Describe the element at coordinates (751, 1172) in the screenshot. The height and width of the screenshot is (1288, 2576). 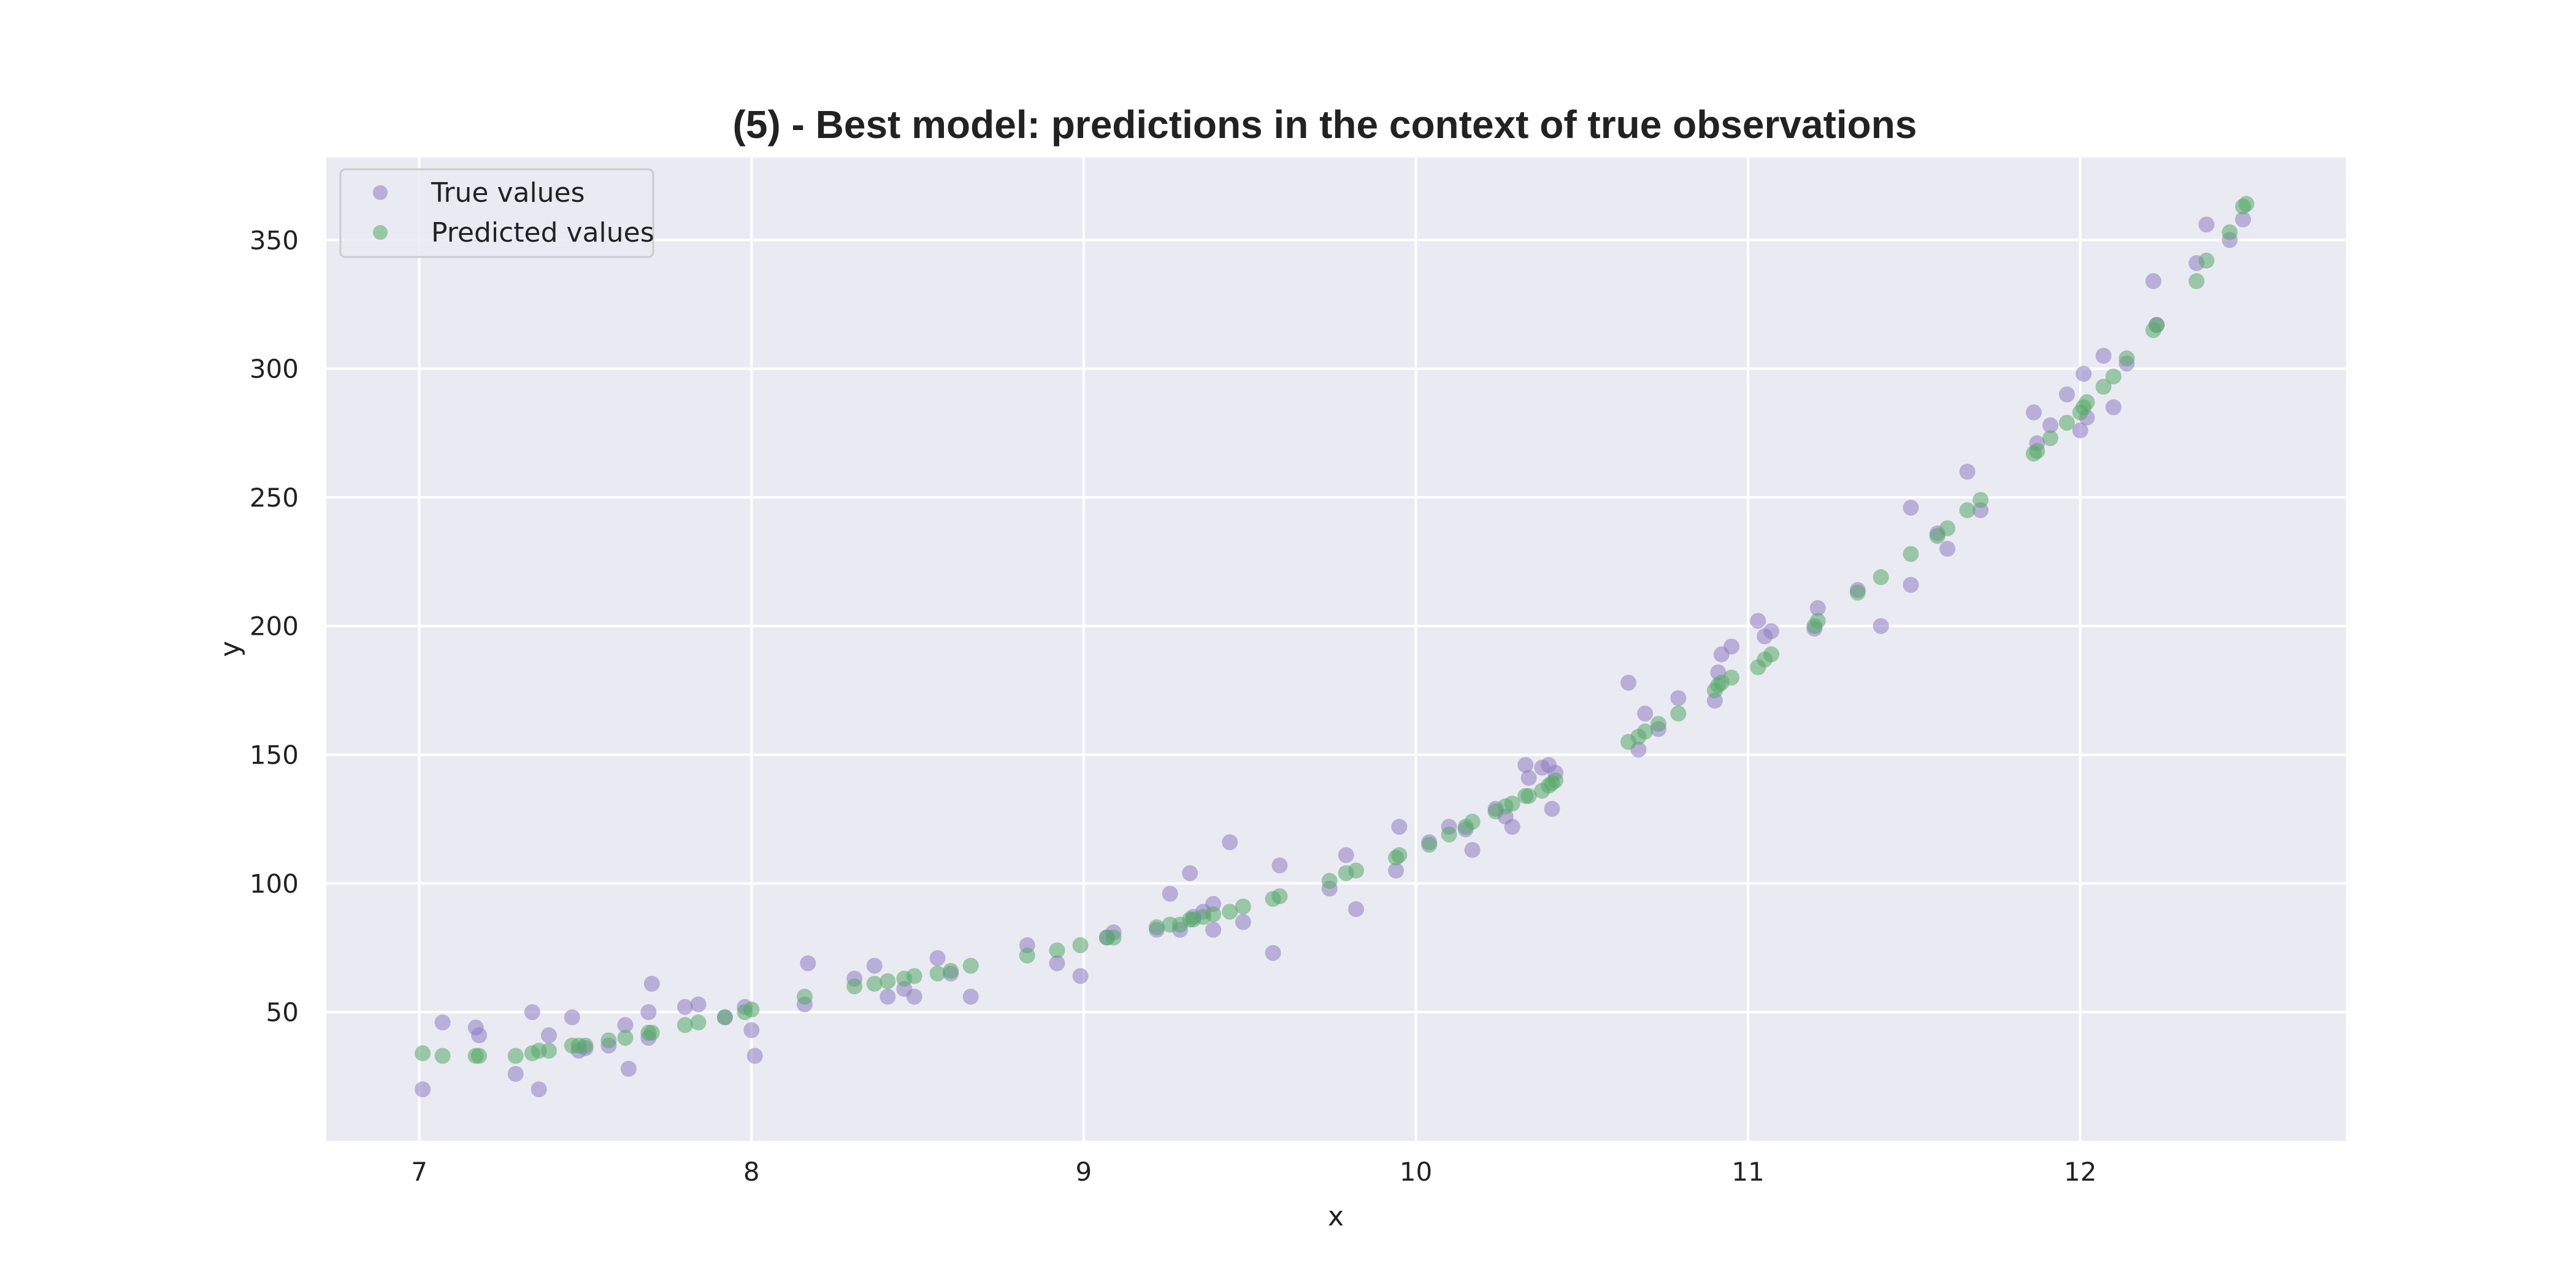
I see `x-tick-label: 8` at that location.